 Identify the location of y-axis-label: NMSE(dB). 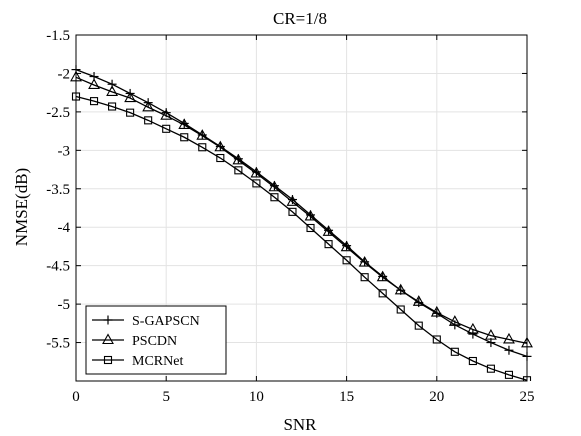
(21, 207).